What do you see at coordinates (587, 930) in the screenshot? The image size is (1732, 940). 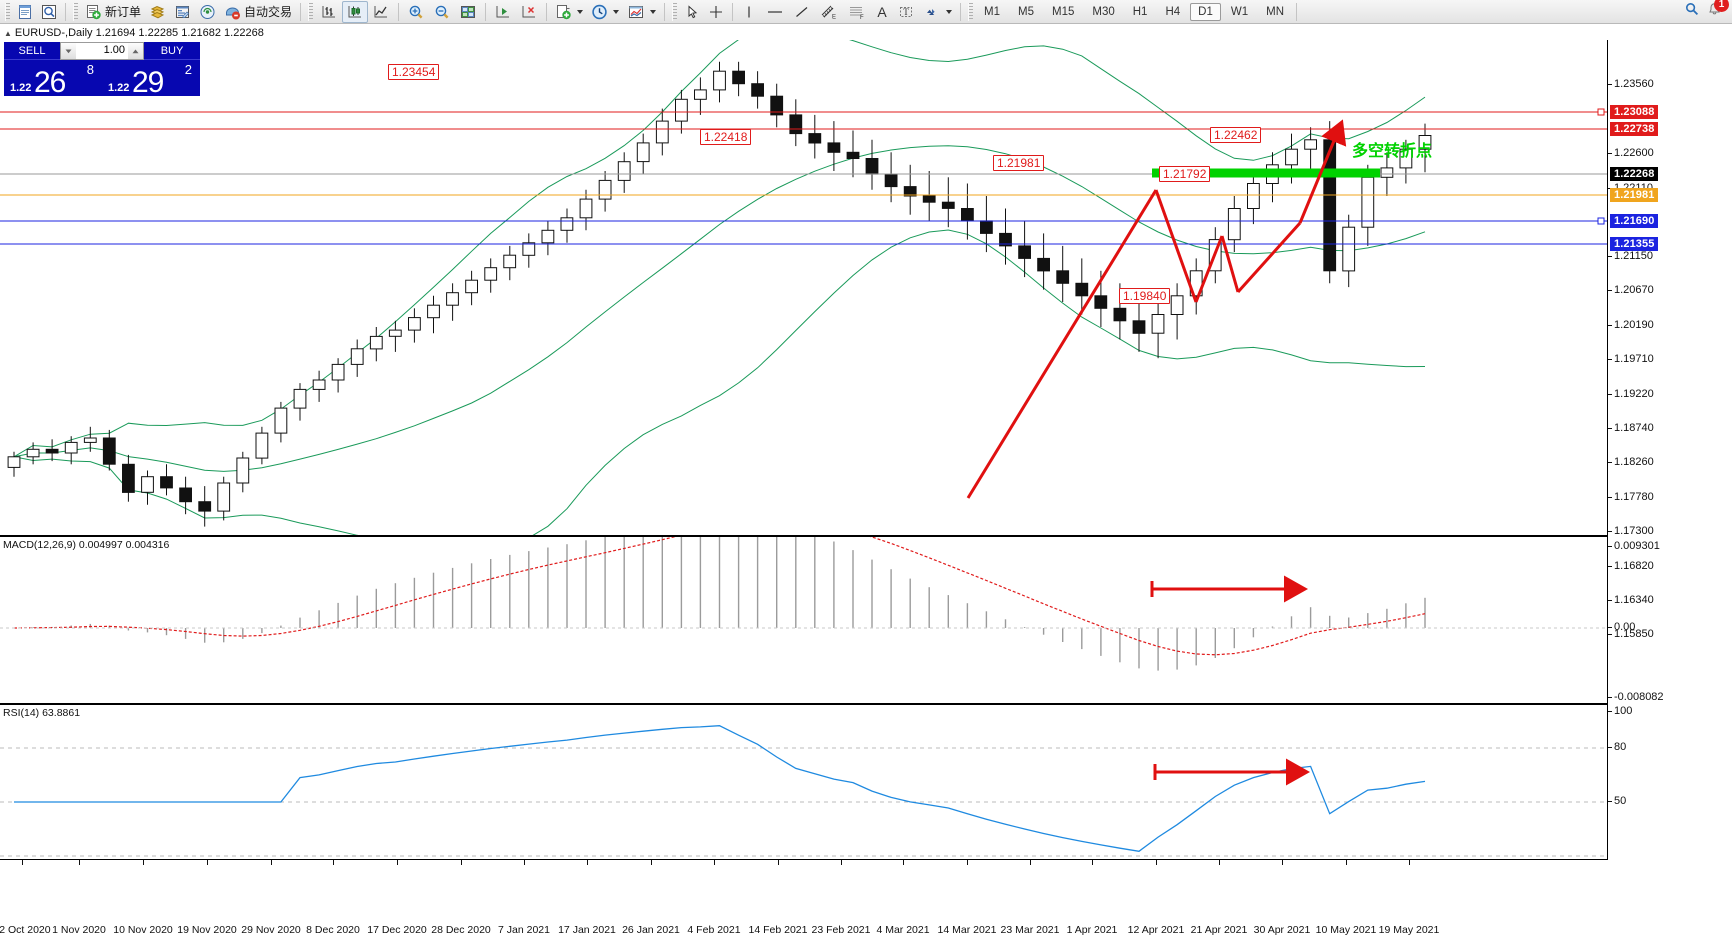 I see `date-tick: 17 Jan 2021` at bounding box center [587, 930].